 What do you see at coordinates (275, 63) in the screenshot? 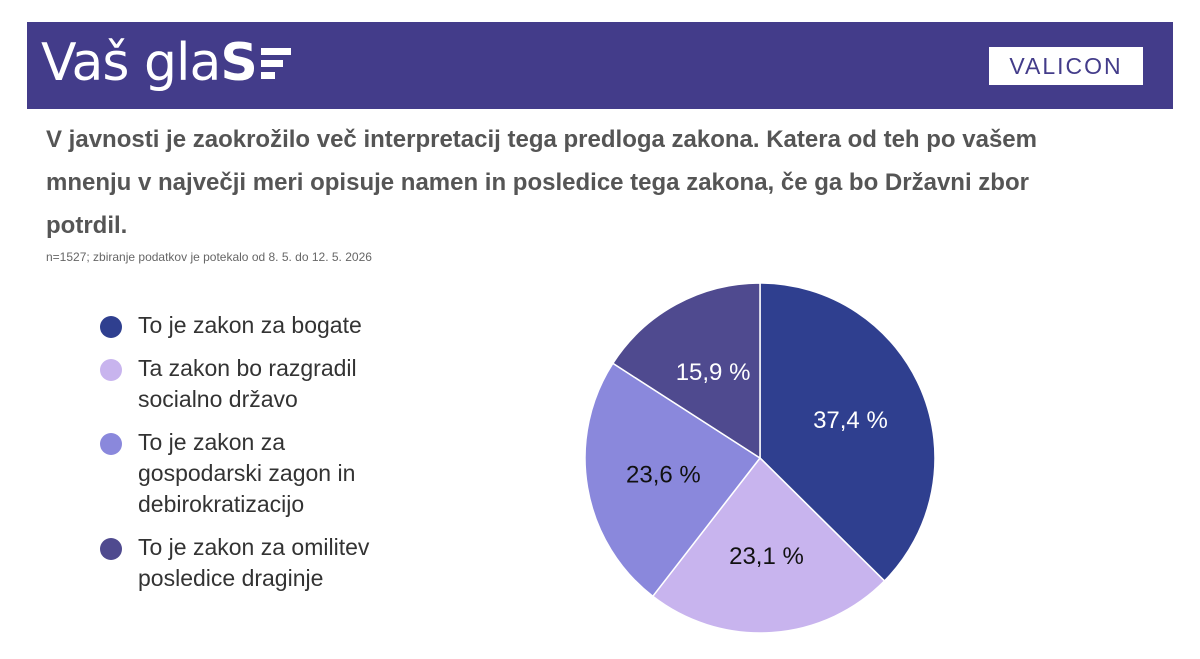
I see `logo-bars-icon` at bounding box center [275, 63].